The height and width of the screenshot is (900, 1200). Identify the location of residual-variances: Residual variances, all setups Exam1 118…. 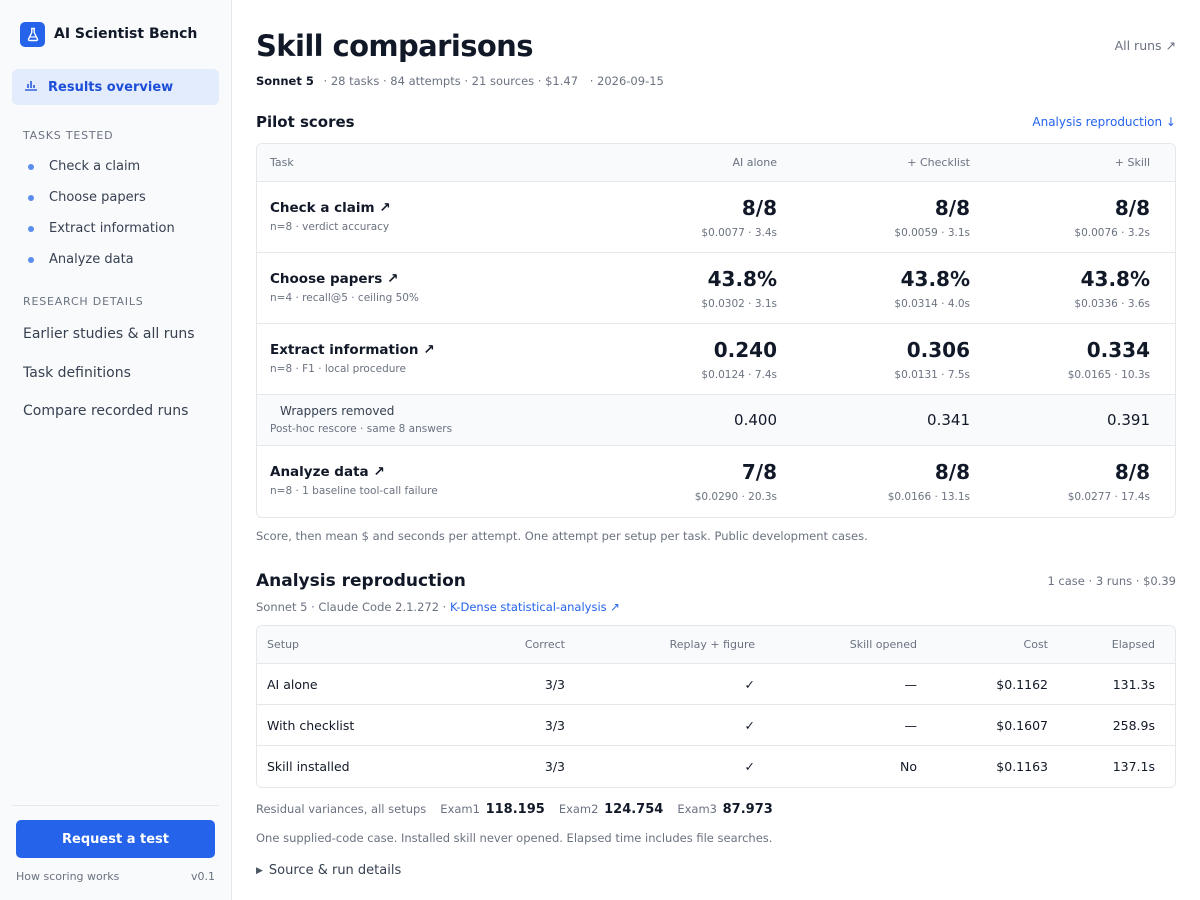
(716, 809).